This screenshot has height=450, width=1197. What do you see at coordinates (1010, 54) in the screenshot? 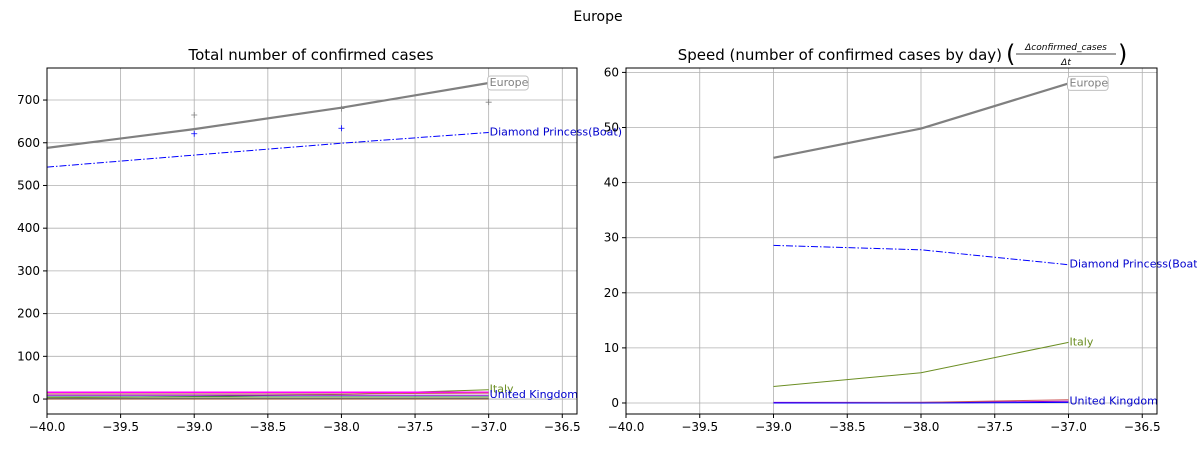
I see `formula-open-paren: (` at bounding box center [1010, 54].